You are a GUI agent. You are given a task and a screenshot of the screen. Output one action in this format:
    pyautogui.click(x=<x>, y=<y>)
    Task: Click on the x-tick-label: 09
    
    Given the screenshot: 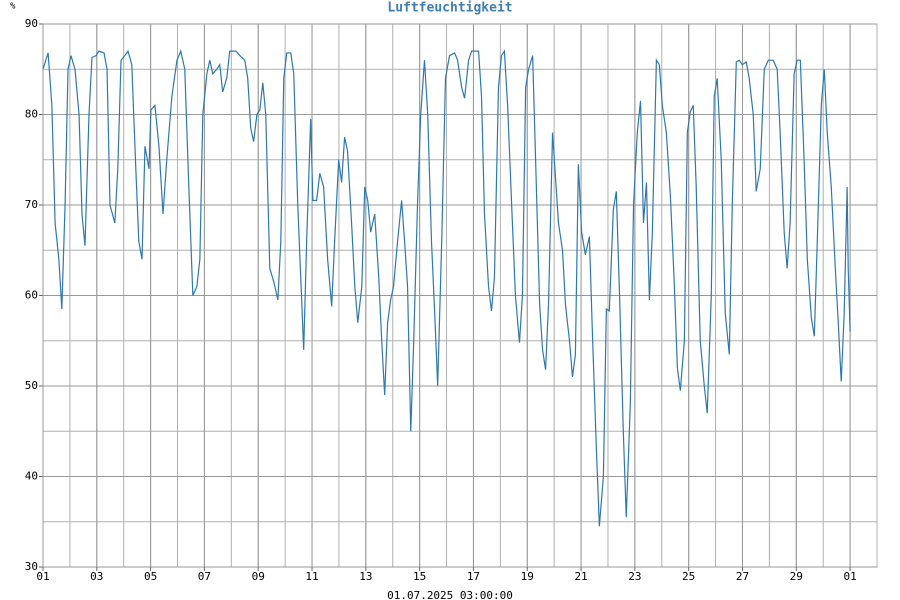 What is the action you would take?
    pyautogui.click(x=258, y=576)
    